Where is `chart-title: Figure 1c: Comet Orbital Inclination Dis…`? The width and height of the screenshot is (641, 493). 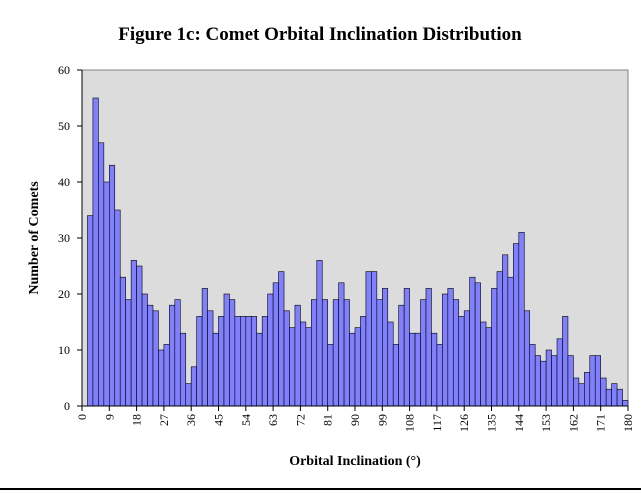 chart-title: Figure 1c: Comet Orbital Inclination Dis… is located at coordinates (320, 34).